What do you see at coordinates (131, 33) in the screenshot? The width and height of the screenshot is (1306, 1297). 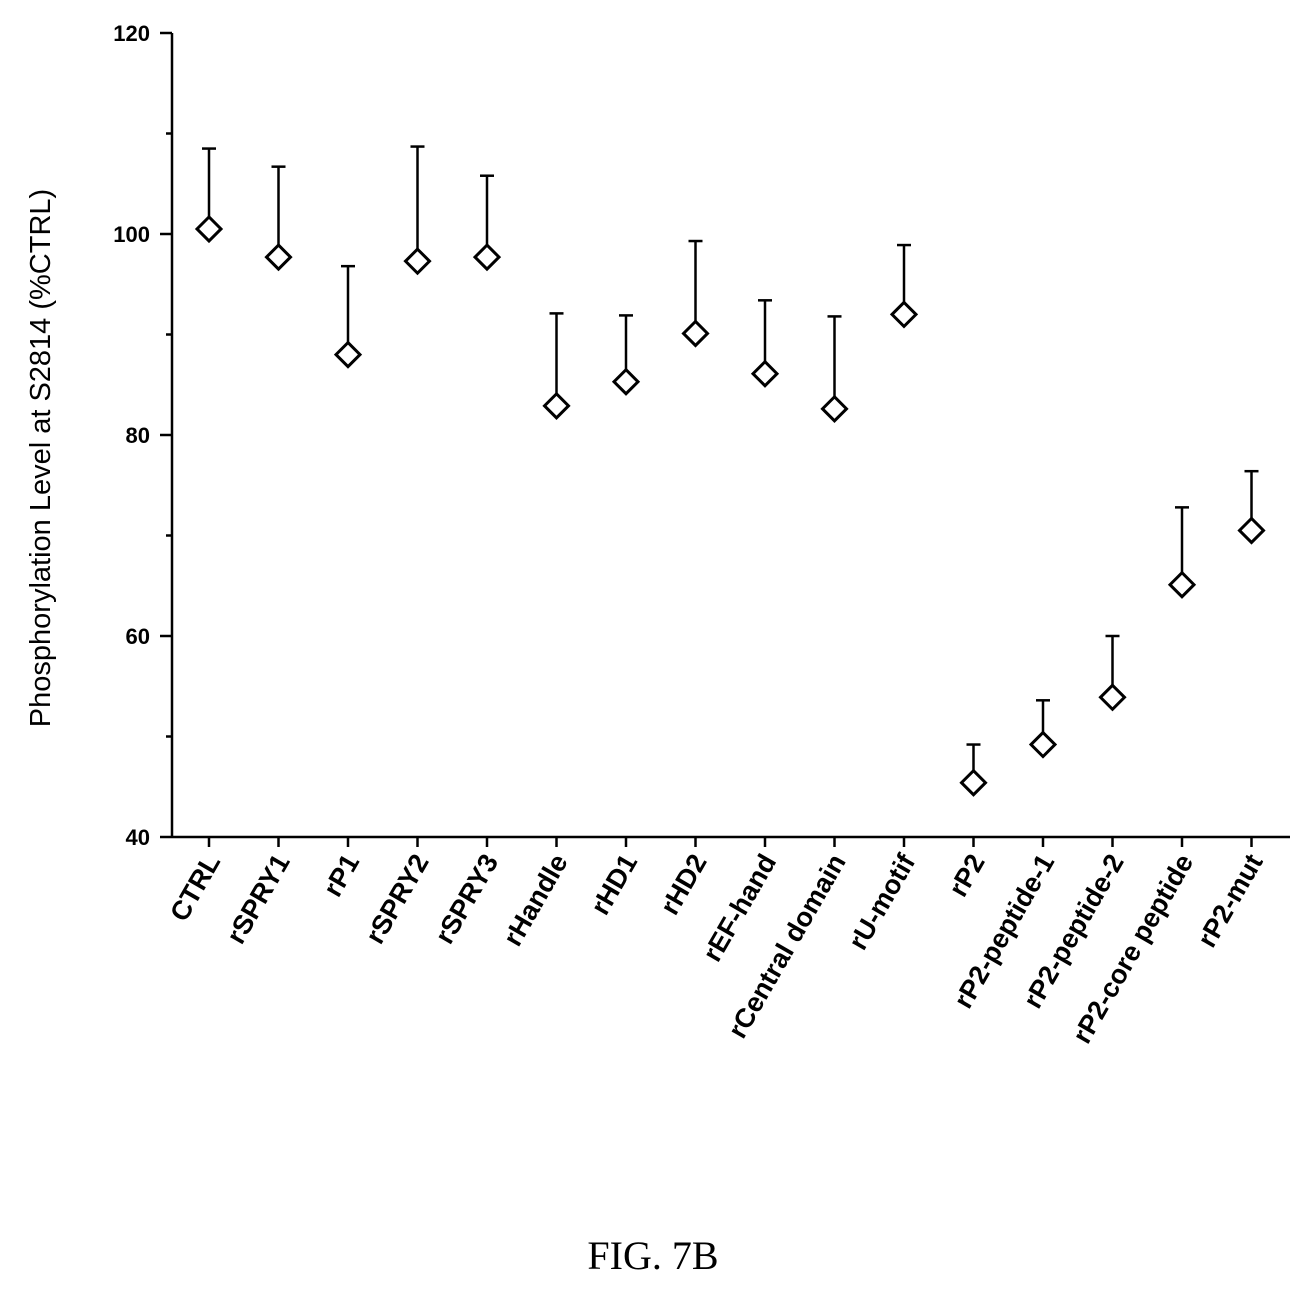 I see `y-tick-label: 120` at bounding box center [131, 33].